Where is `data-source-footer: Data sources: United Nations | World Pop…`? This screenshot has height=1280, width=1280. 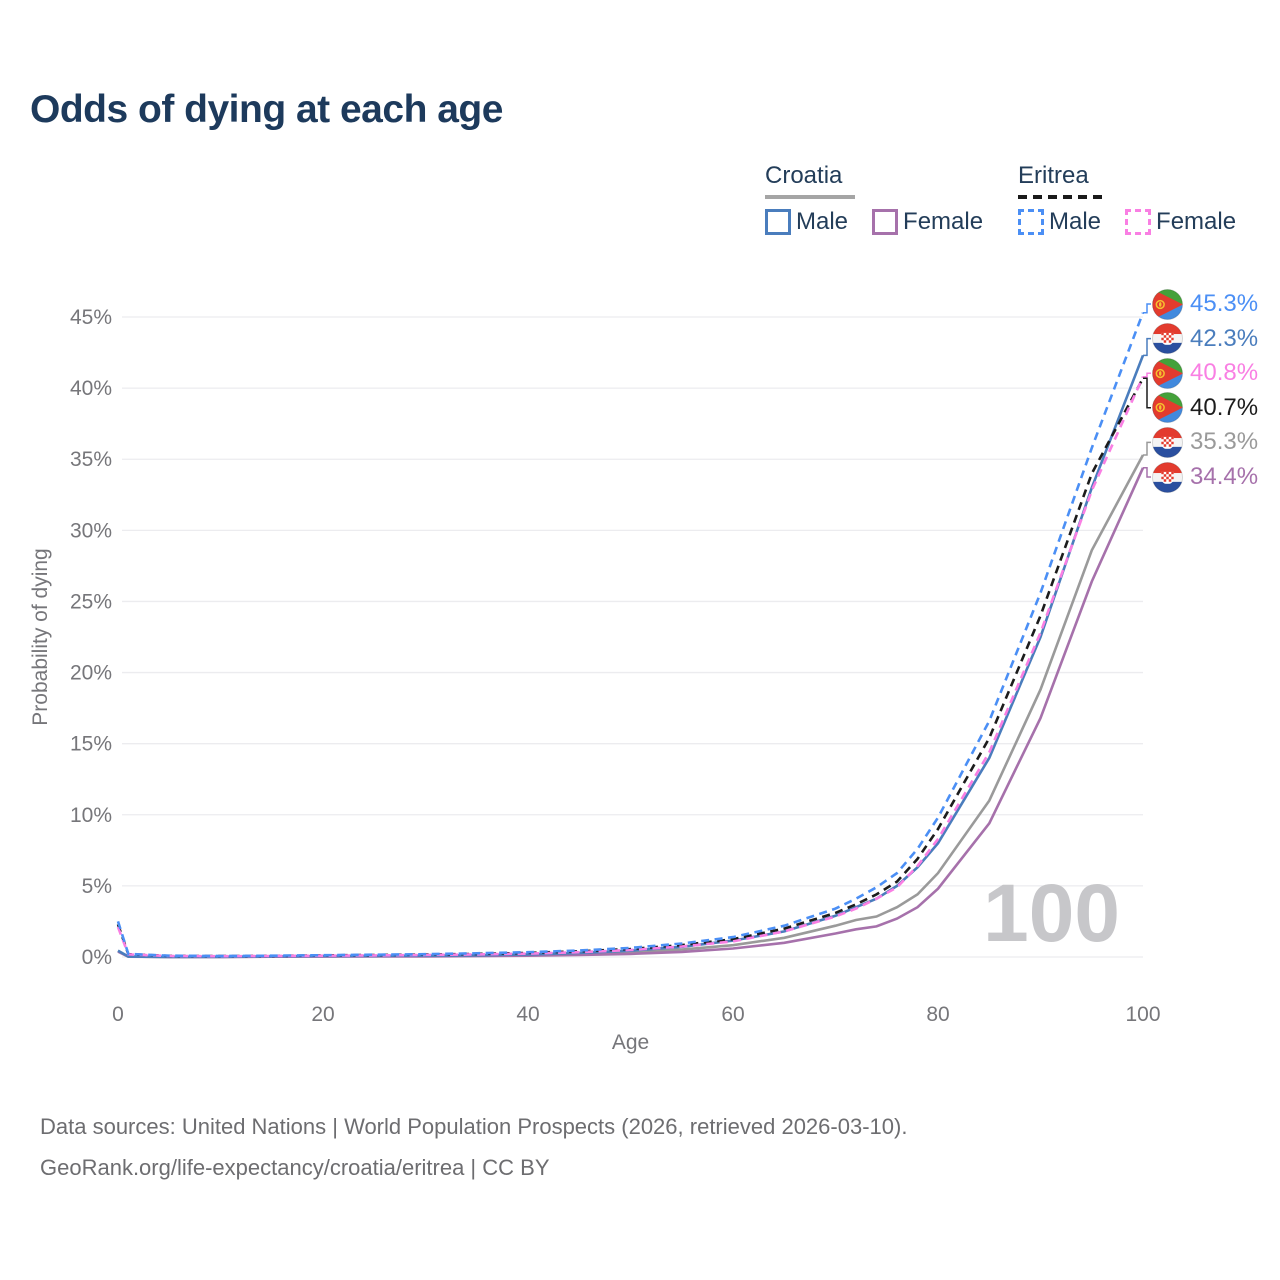
data-source-footer: Data sources: United Nations | World Pop… is located at coordinates (473, 1147).